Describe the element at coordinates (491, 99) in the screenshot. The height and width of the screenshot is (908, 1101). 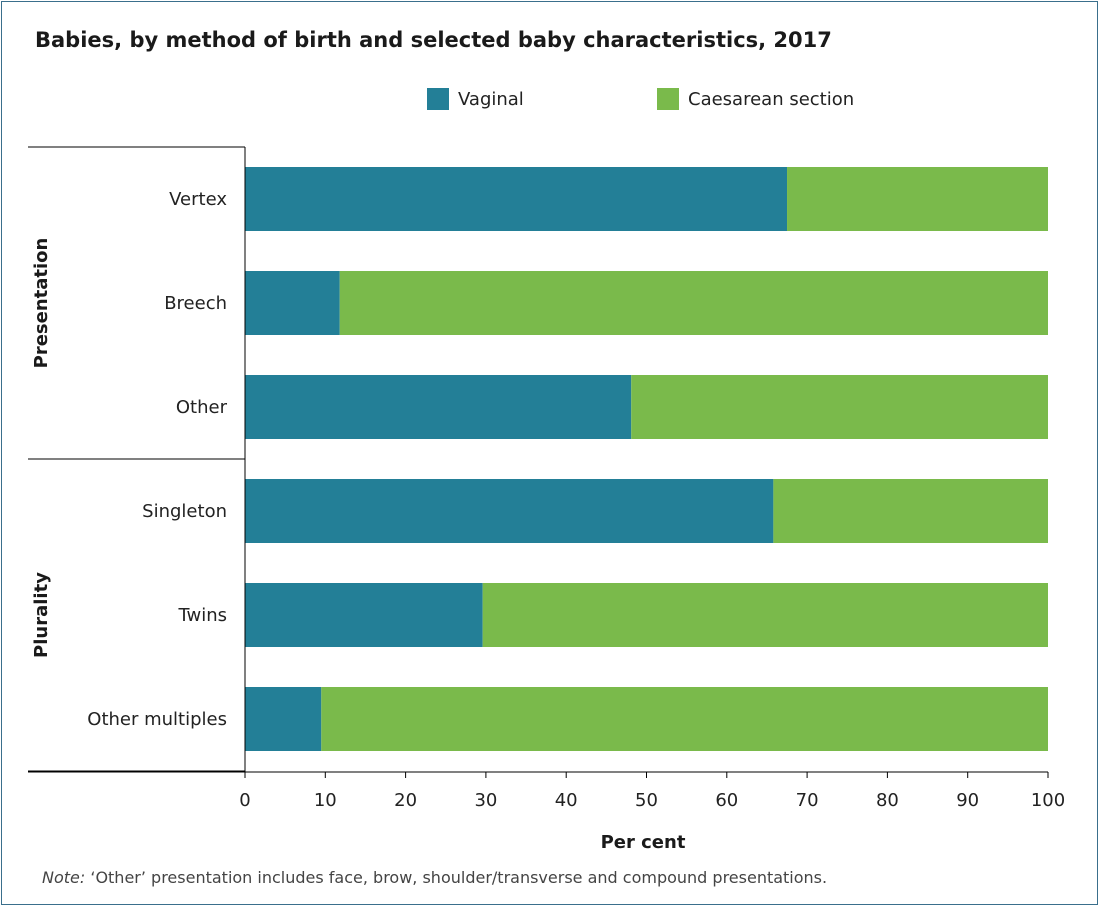
I see `legend-label-vaginal: Vaginal` at that location.